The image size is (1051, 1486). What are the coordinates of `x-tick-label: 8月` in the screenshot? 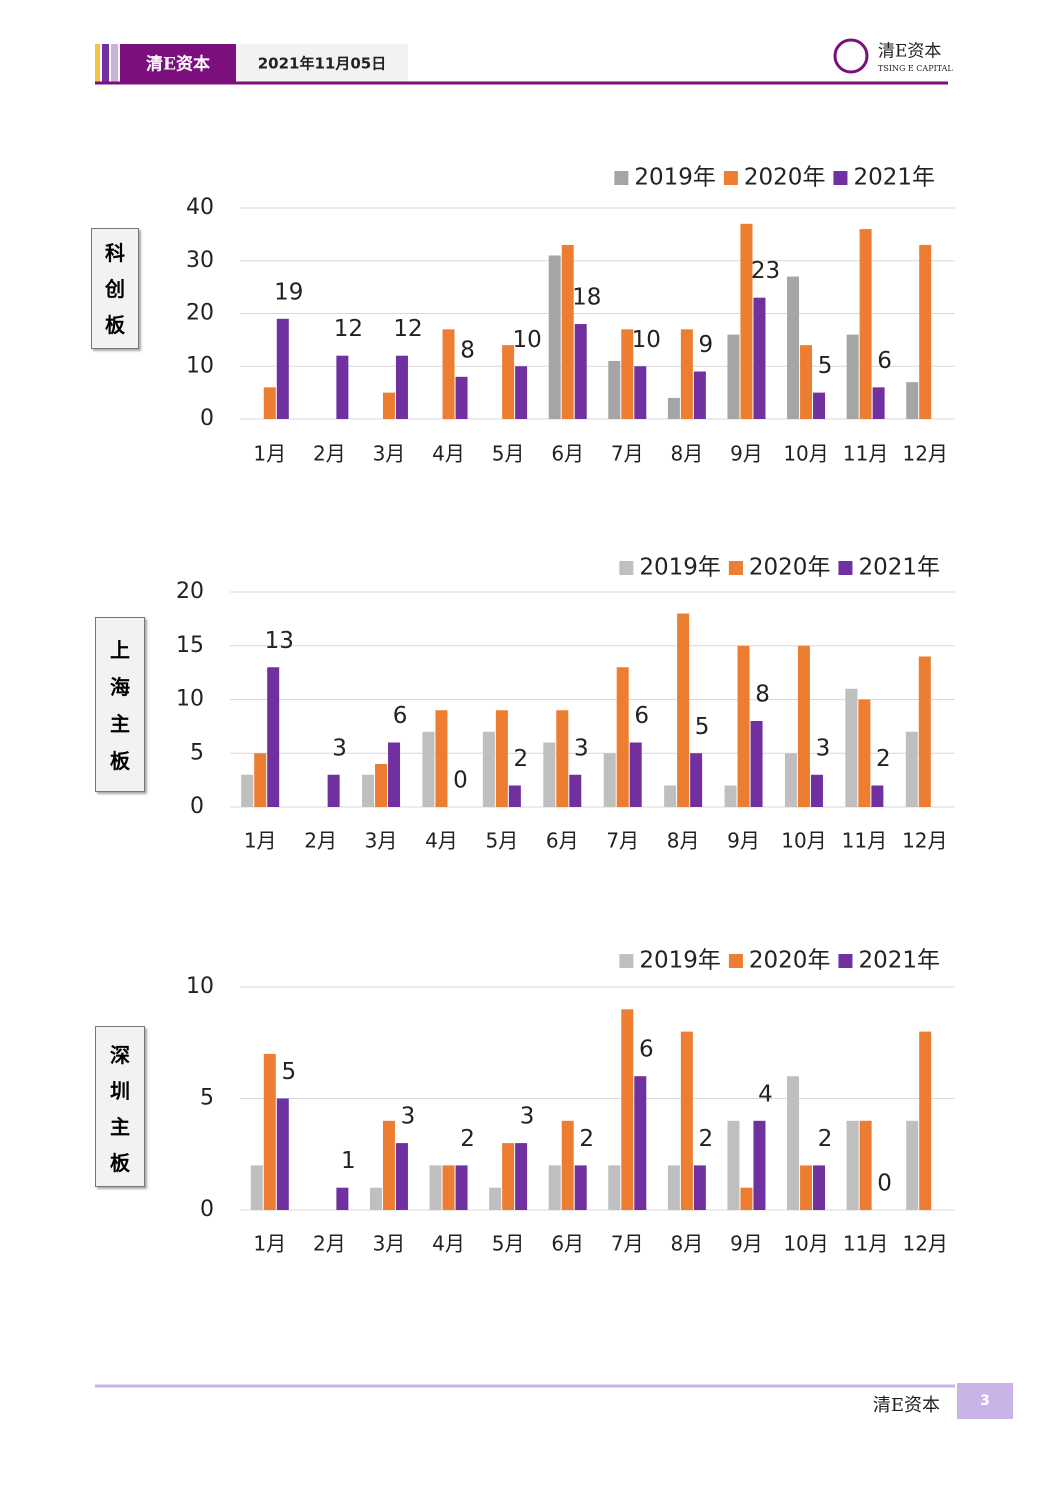 It's located at (683, 841).